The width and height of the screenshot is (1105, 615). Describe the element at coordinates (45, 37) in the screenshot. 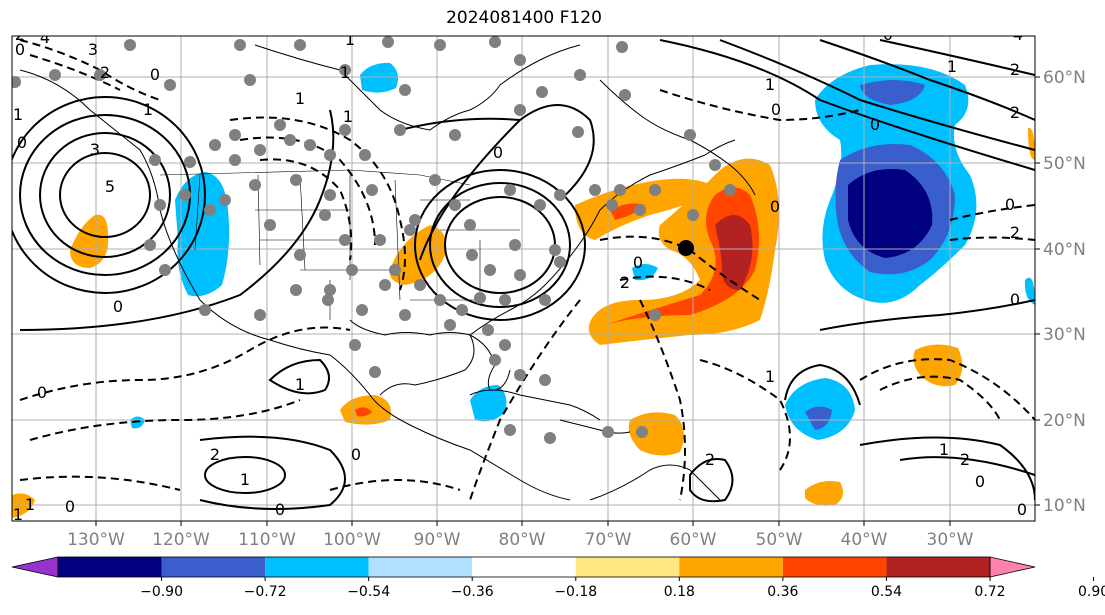

I see `contour-value-label: 4` at that location.